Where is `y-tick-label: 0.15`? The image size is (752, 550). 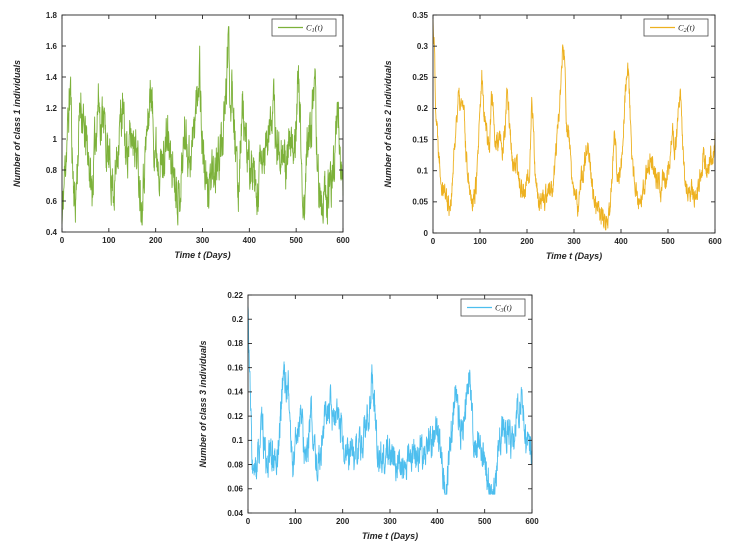
y-tick-label: 0.15 is located at coordinates (420, 139).